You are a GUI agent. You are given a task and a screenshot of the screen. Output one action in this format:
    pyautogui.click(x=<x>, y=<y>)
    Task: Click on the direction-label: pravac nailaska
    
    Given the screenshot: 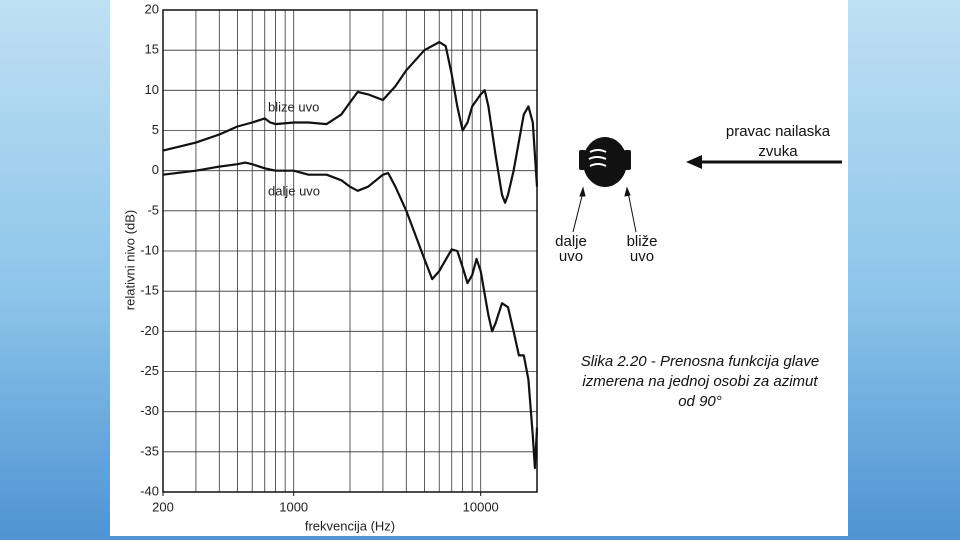 What is the action you would take?
    pyautogui.click(x=778, y=131)
    